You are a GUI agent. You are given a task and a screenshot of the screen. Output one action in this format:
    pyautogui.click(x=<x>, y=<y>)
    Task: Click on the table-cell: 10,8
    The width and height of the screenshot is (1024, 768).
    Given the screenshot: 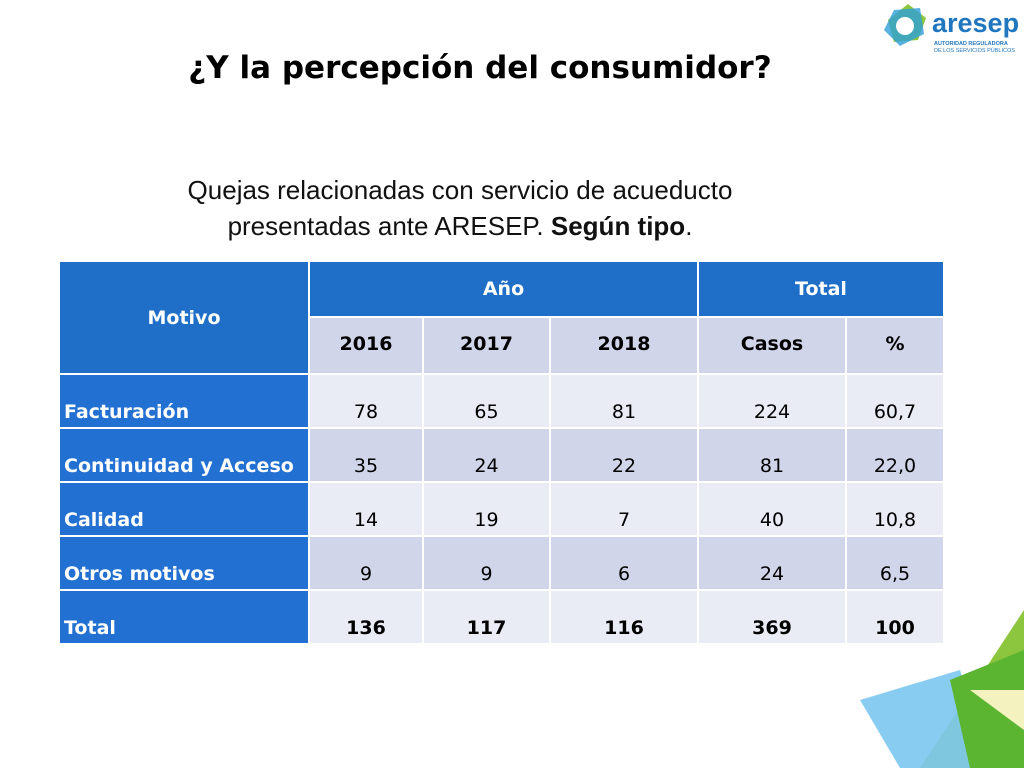 What is the action you would take?
    pyautogui.click(x=895, y=509)
    